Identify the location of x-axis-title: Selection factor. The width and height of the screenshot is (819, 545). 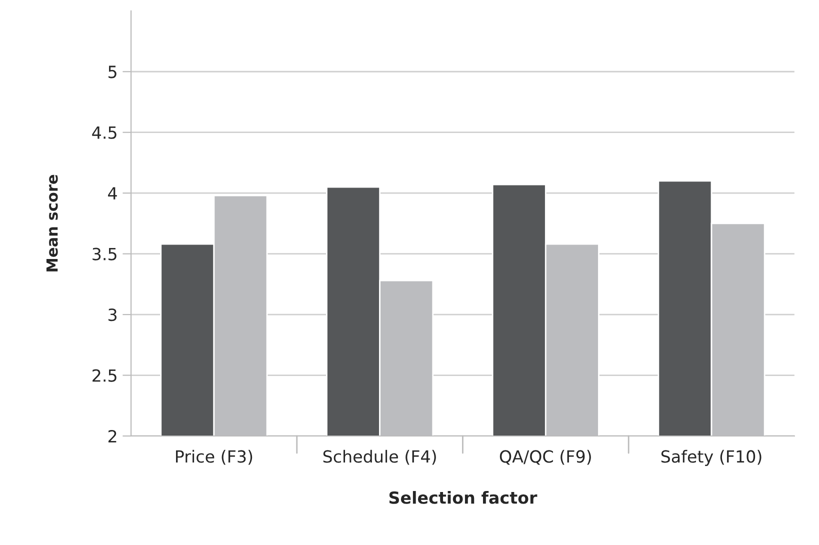
(463, 497).